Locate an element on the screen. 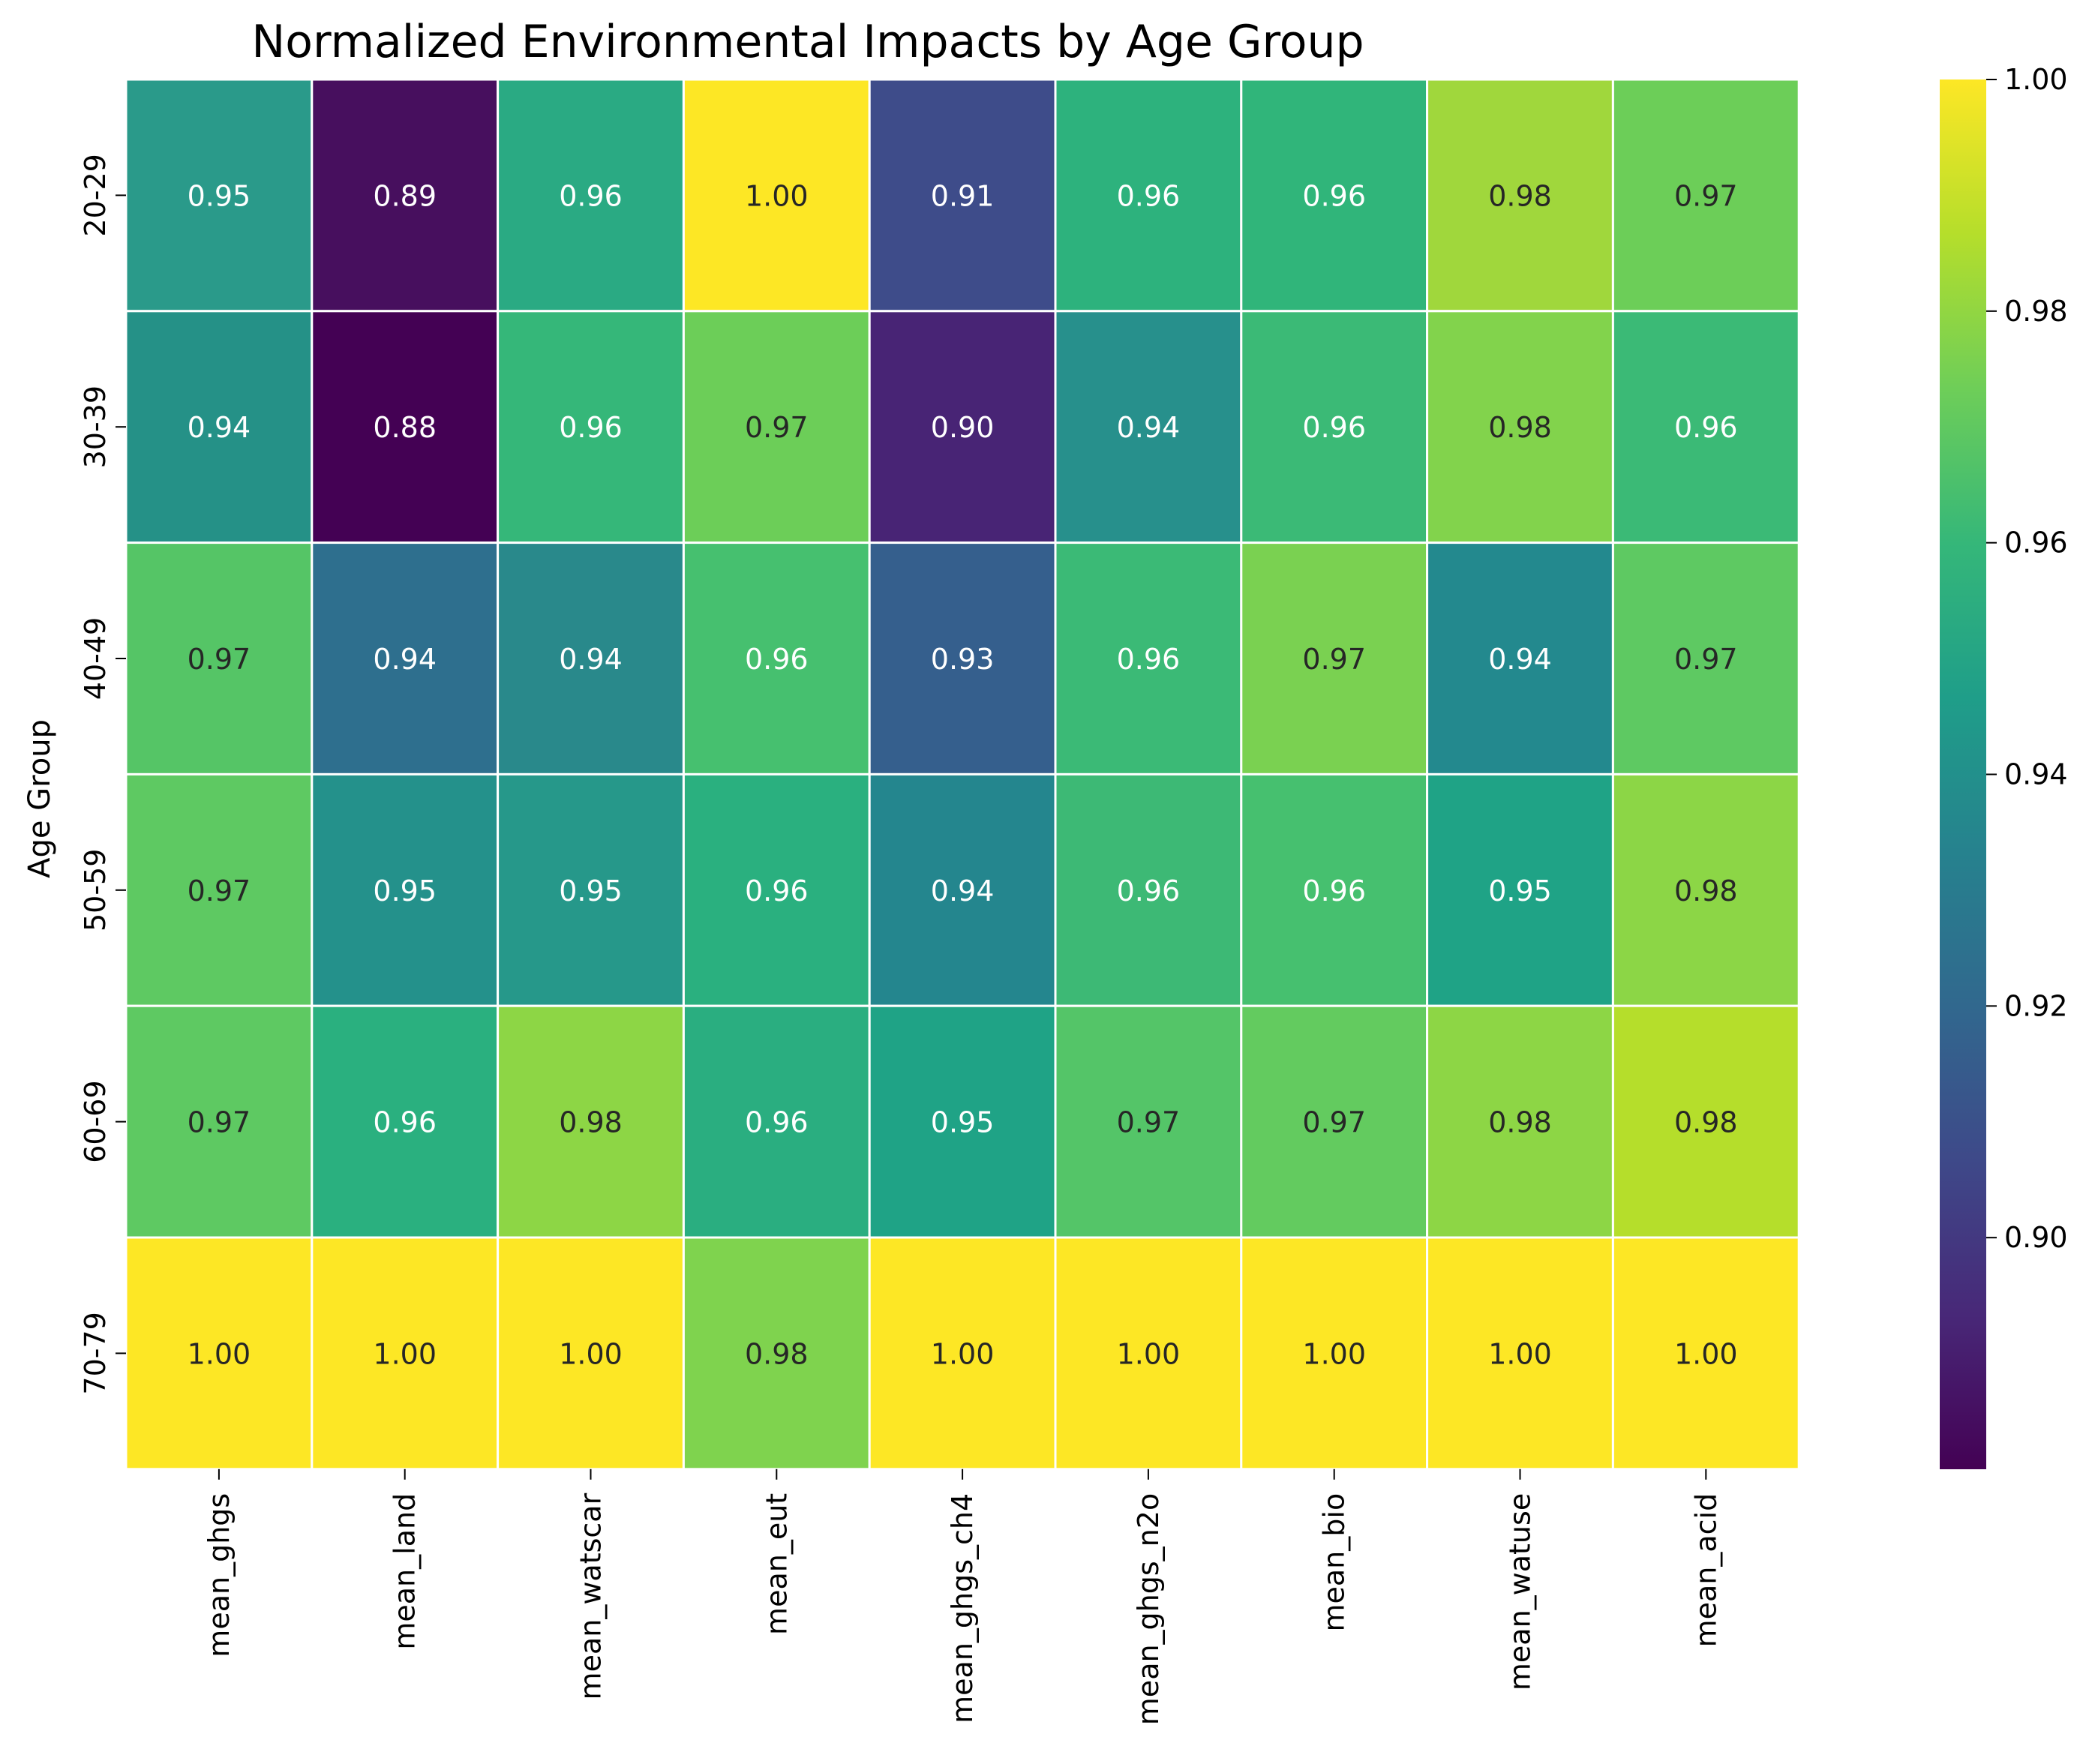  y-axis-label: Age Group is located at coordinates (40, 798).